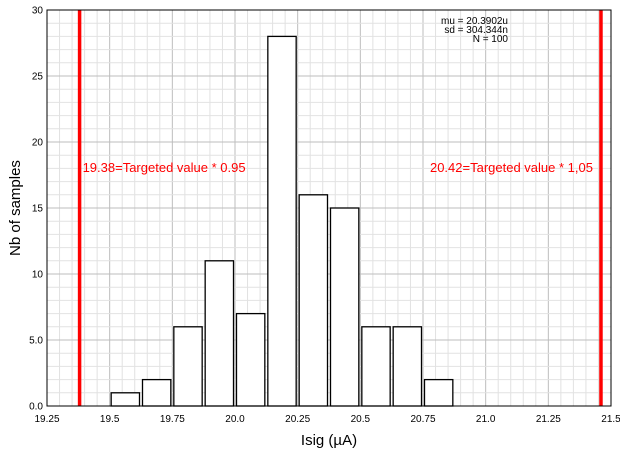 The height and width of the screenshot is (450, 620). I want to click on y-tick-label: 5.0, so click(36, 341).